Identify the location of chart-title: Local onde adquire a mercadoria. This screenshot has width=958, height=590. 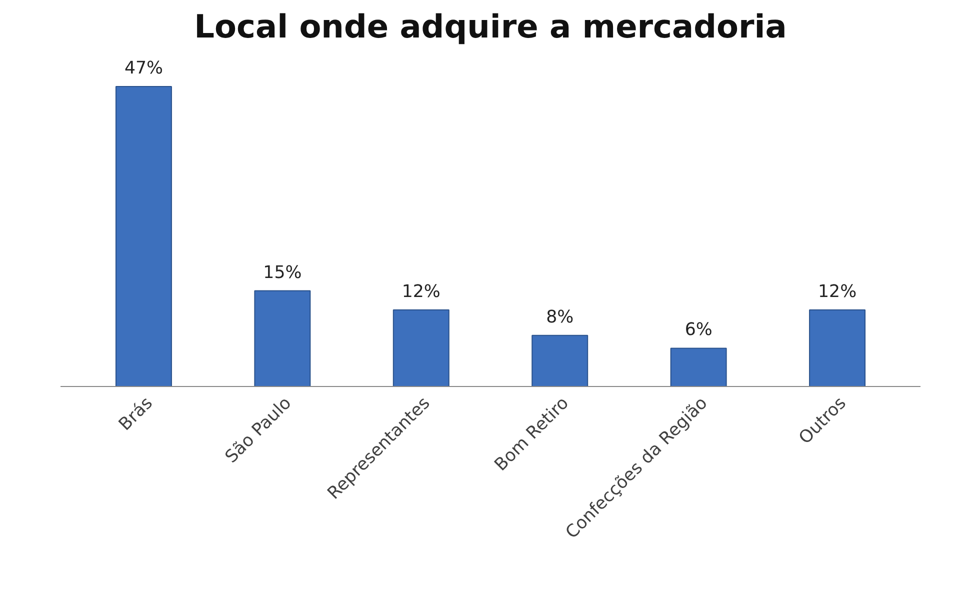
(490, 27).